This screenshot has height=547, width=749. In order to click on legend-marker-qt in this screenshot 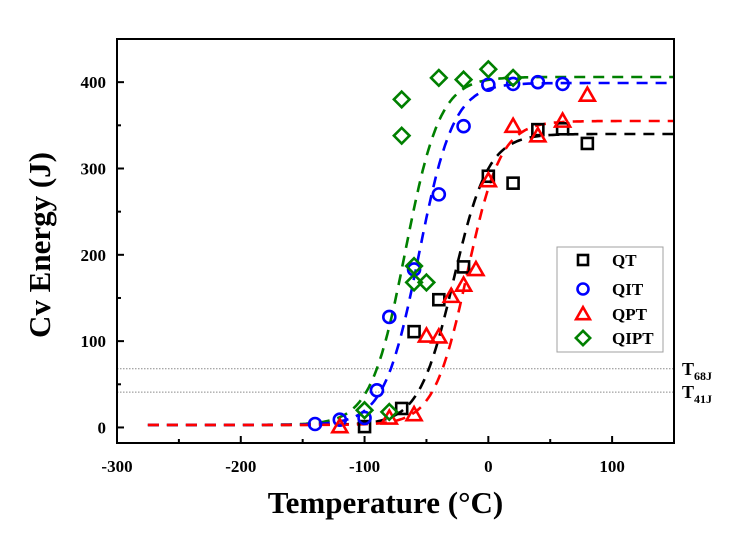, I will do `click(583, 260)`.